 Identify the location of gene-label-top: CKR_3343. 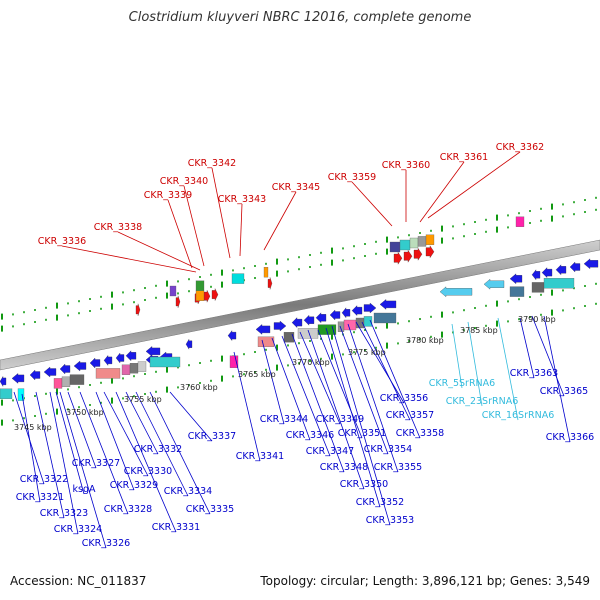
(242, 199).